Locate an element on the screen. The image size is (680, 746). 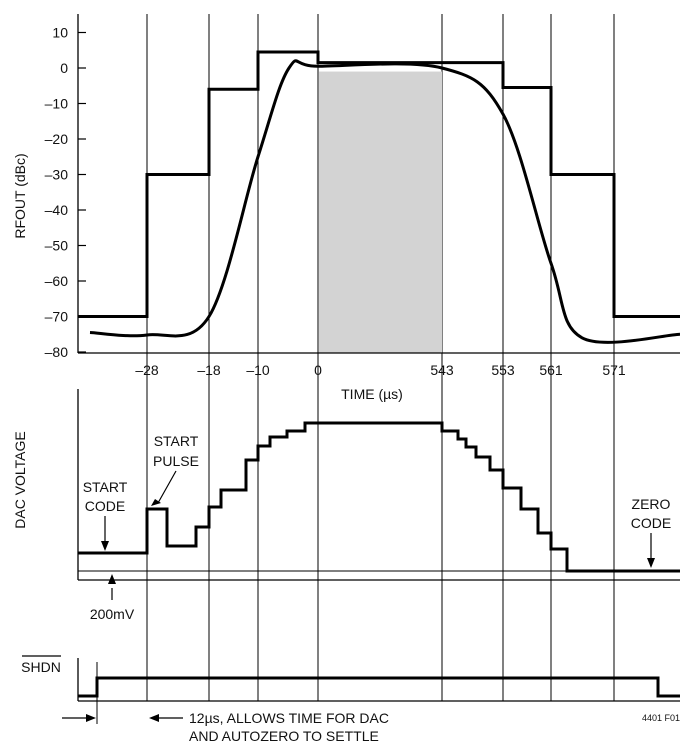
y-axis-title: RFOUT (dBc) is located at coordinates (20, 195).